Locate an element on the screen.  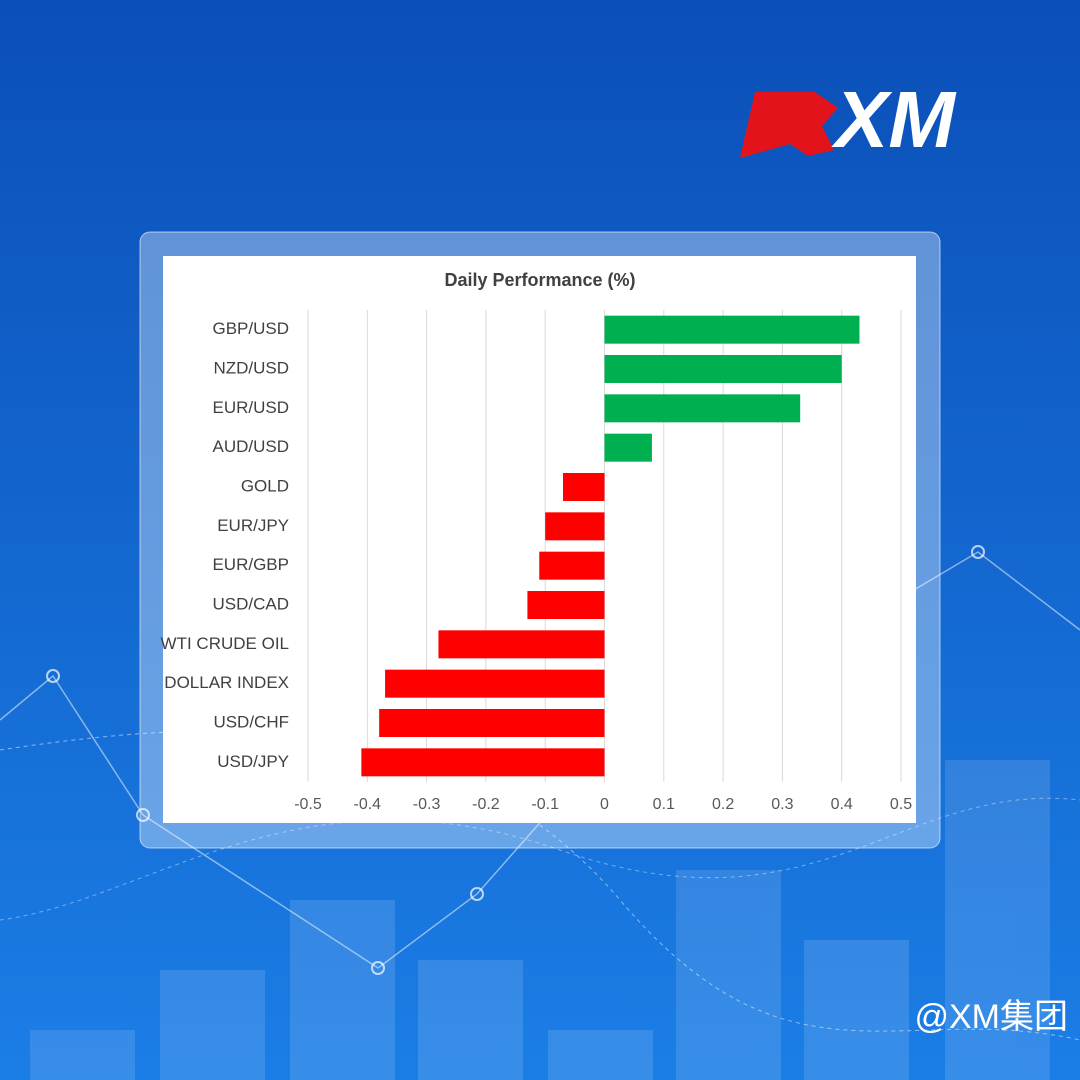
logo: XM is located at coordinates (848, 119).